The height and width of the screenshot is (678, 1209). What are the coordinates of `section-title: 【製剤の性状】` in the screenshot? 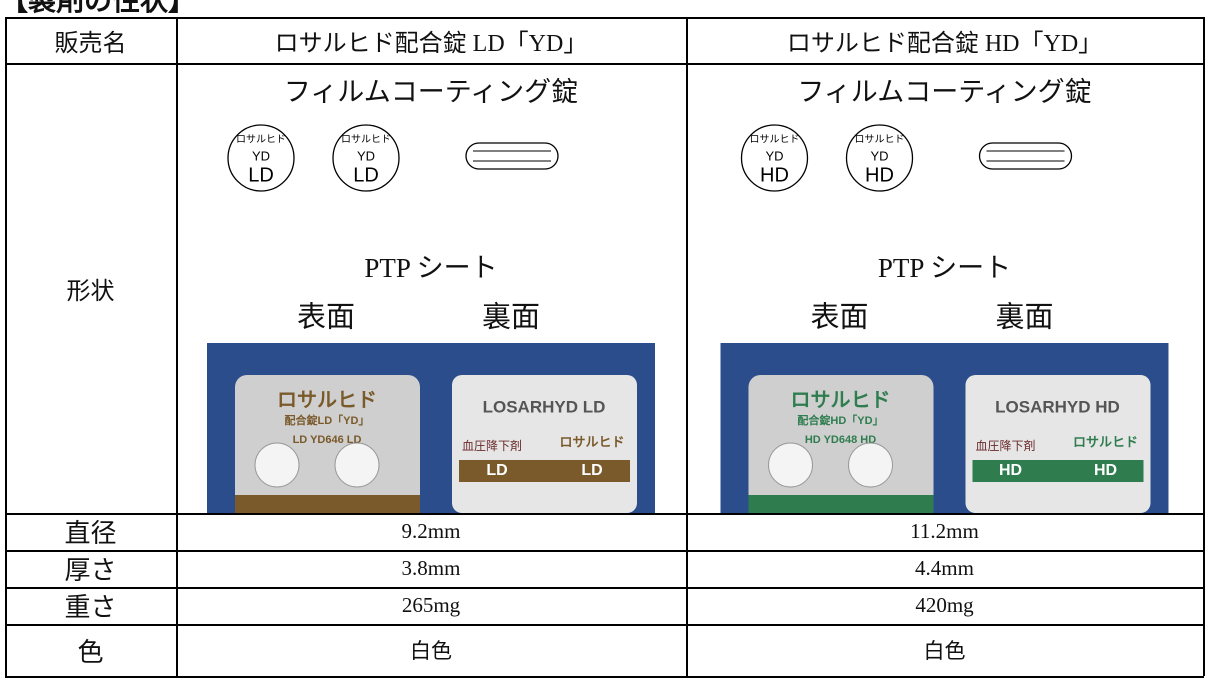 It's located at (98, 8).